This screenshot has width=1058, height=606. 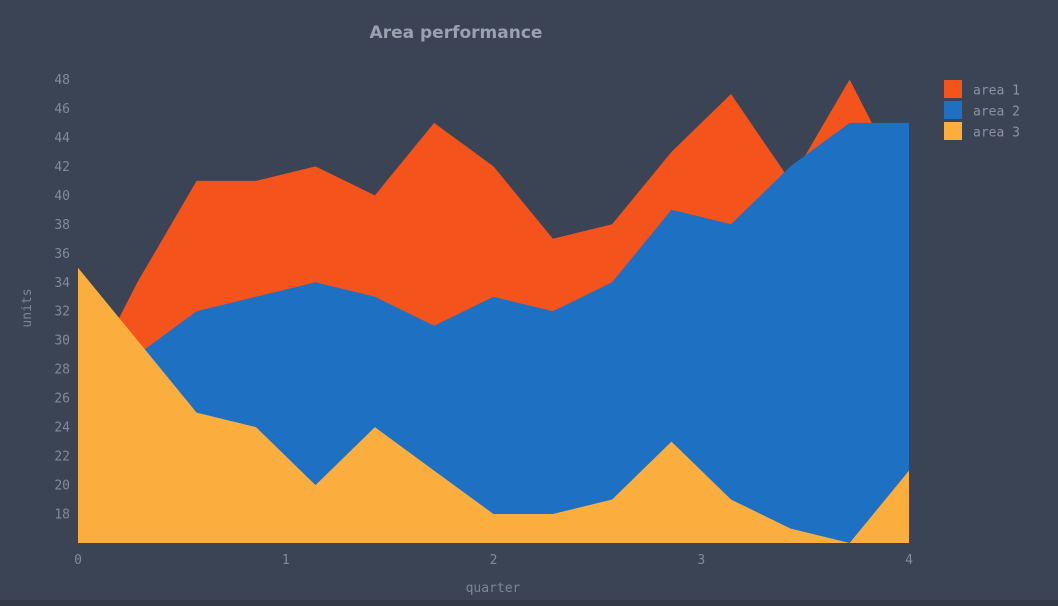 I want to click on y-tick-label-38: 38, so click(x=62, y=225).